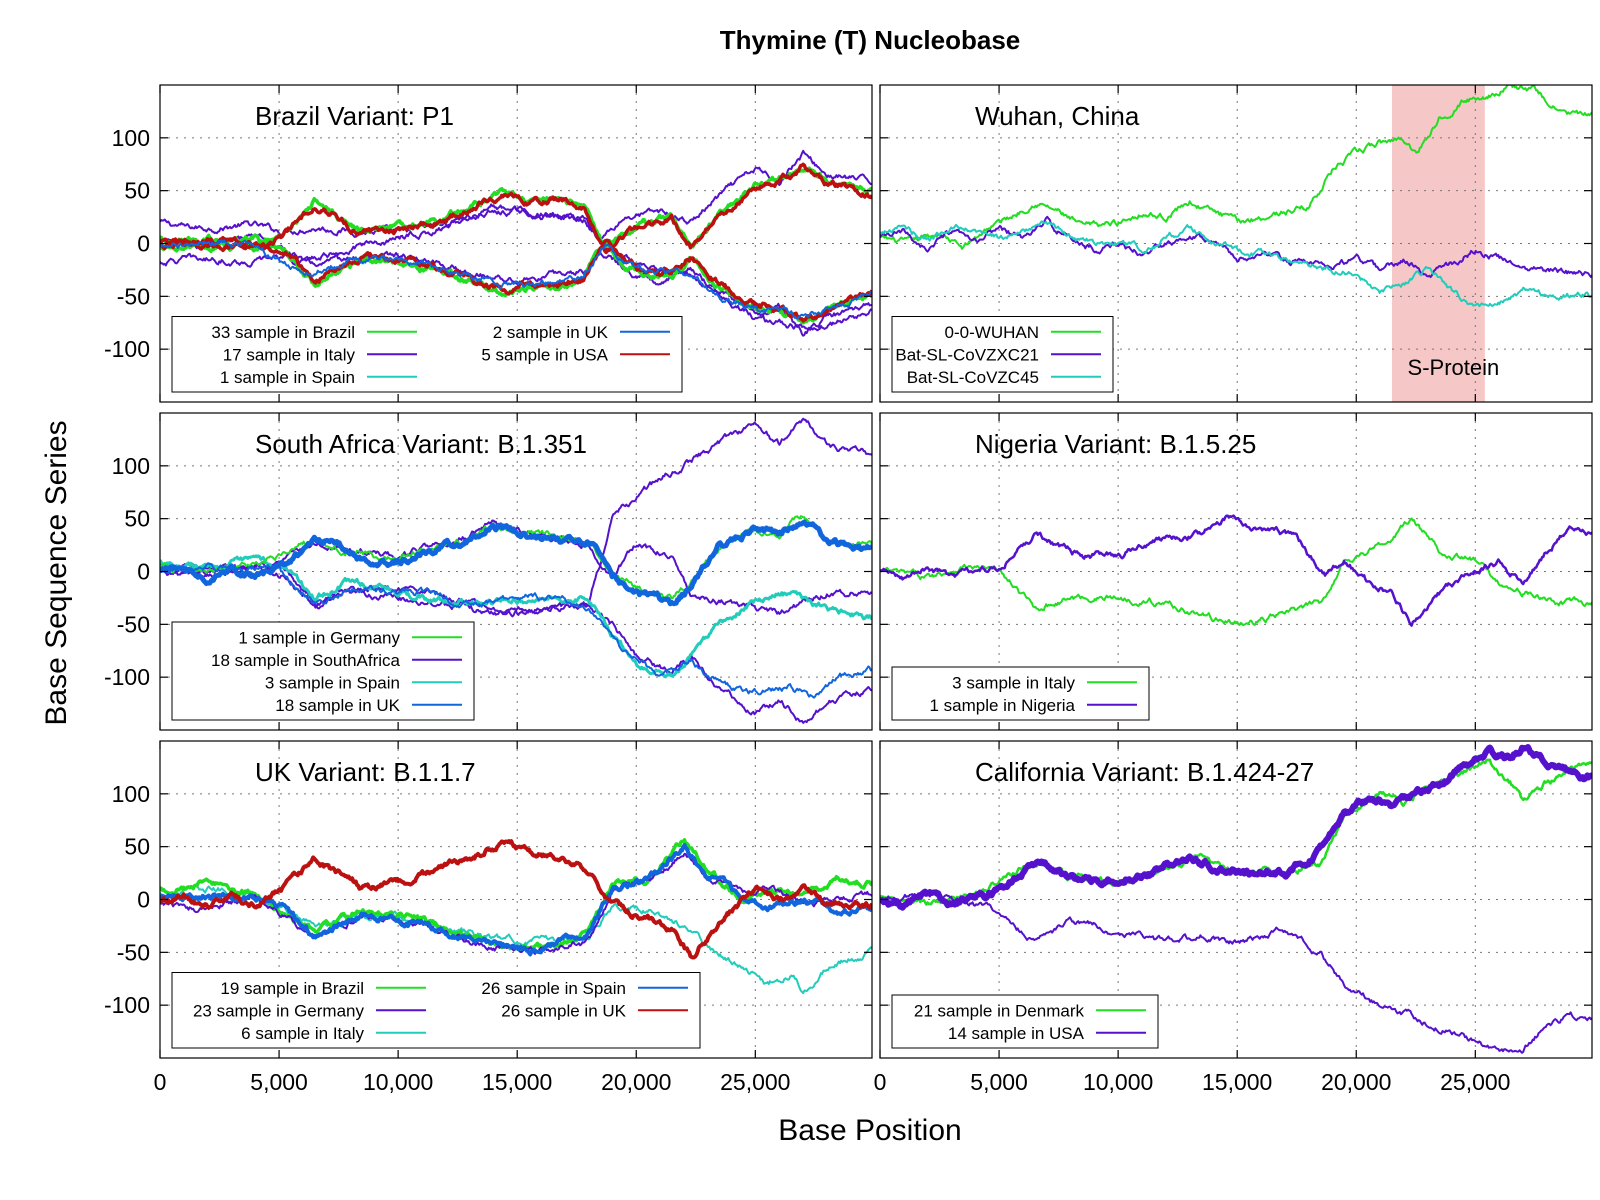 The width and height of the screenshot is (1600, 1200). Describe the element at coordinates (421, 444) in the screenshot. I see `panel-title: South Africa Variant: B.1.351` at that location.